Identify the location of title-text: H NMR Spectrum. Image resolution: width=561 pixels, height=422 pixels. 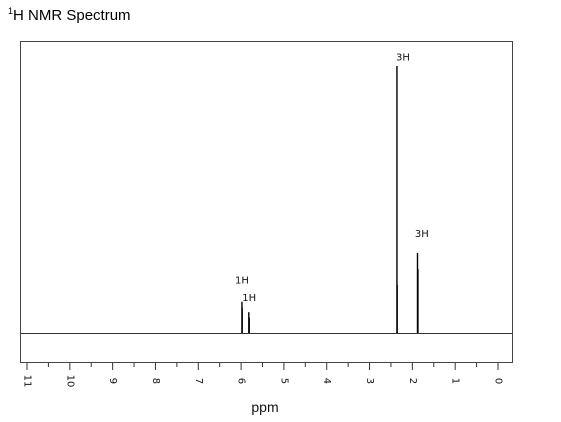
(72, 15).